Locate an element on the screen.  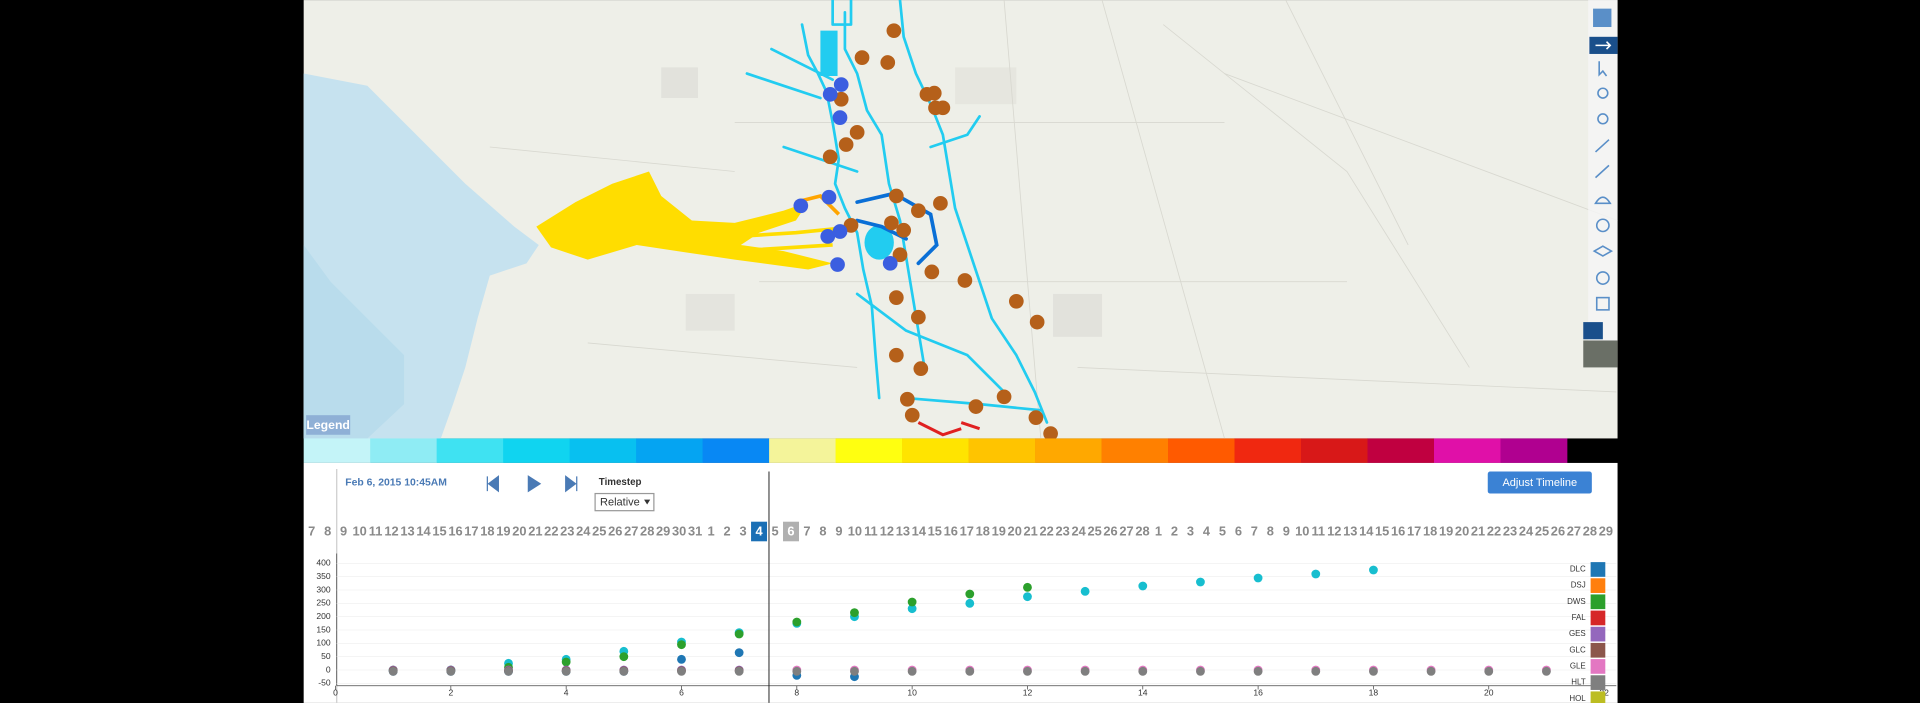
x-tick-label: 8 is located at coordinates (796, 692).